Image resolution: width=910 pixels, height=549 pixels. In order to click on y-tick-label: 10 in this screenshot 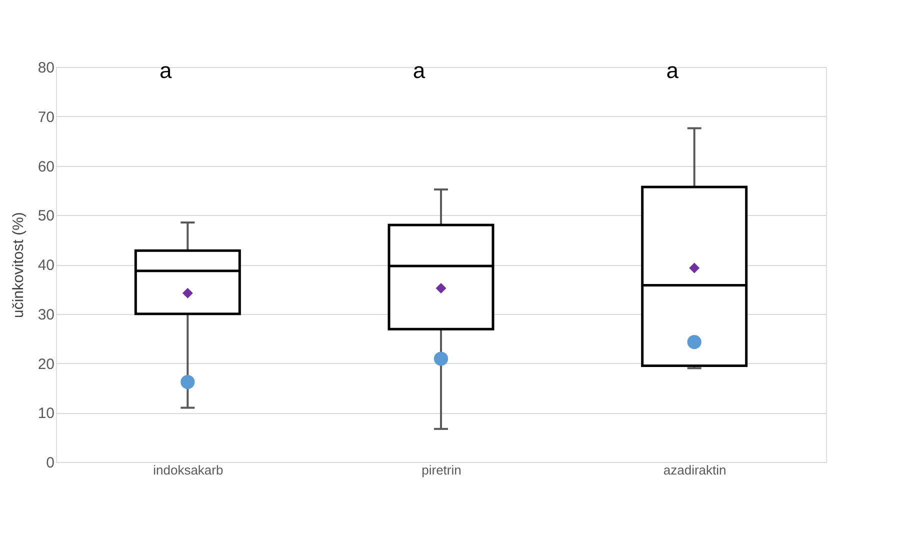, I will do `click(46, 413)`.